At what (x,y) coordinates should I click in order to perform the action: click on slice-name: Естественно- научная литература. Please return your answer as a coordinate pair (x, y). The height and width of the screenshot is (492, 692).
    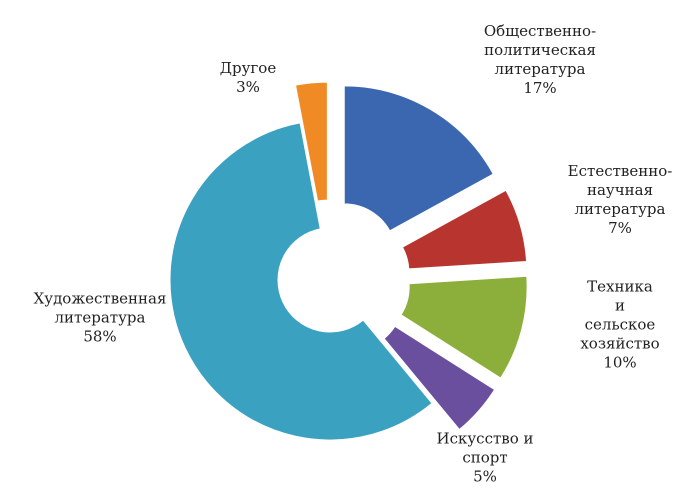
    Looking at the image, I should click on (620, 190).